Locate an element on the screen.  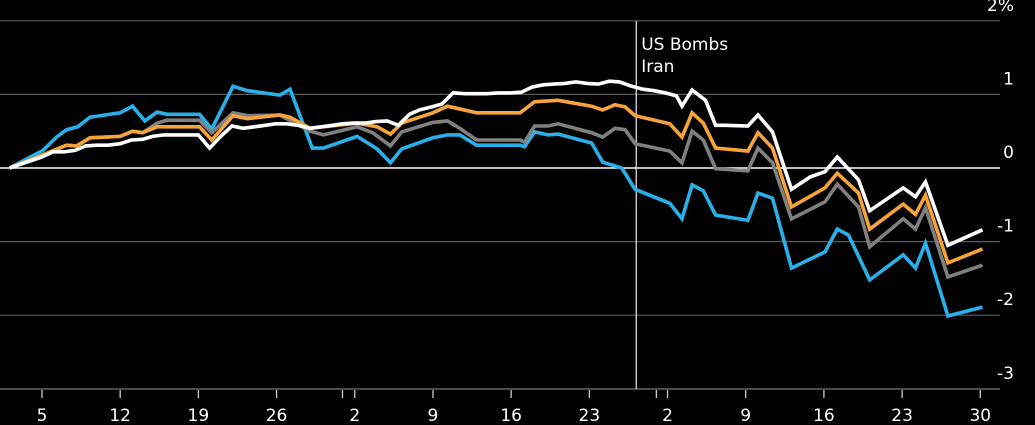
annotation-line-2: Iran is located at coordinates (657, 67).